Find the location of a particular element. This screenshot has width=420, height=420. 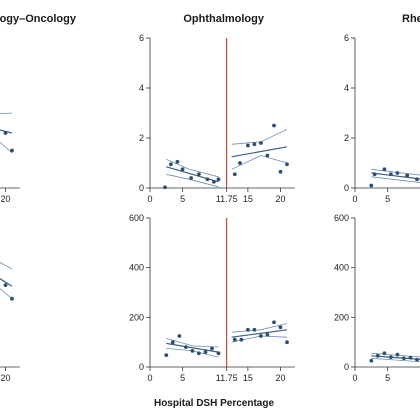

panel-0: atology–Oncology 20 is located at coordinates (38, 108).